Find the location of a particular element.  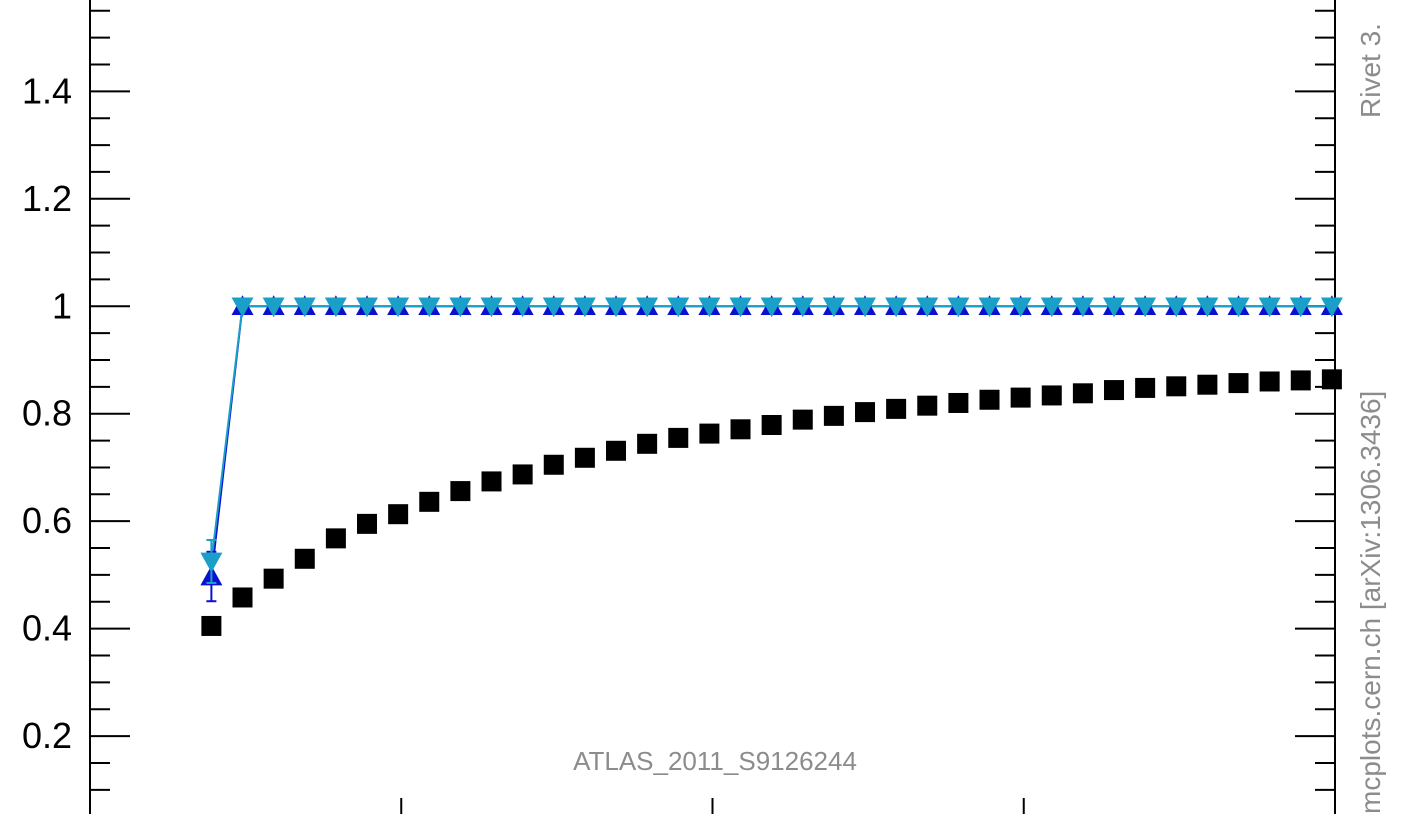

y-tick-label: 0.2 is located at coordinates (47, 735).